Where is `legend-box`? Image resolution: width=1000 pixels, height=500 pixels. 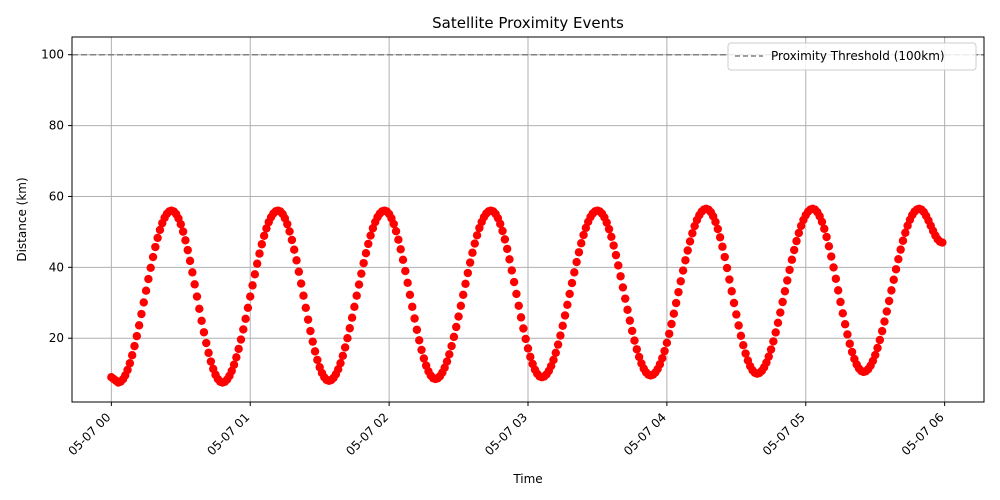 legend-box is located at coordinates (852, 56).